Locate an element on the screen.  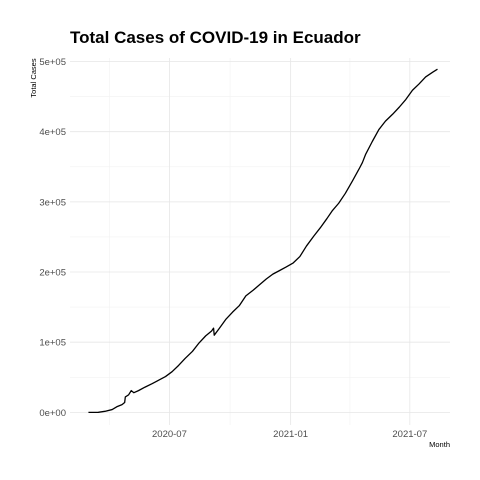
x-axis-tick-labels: 2020-07 2021-01 2021-07 is located at coordinates (289, 434).